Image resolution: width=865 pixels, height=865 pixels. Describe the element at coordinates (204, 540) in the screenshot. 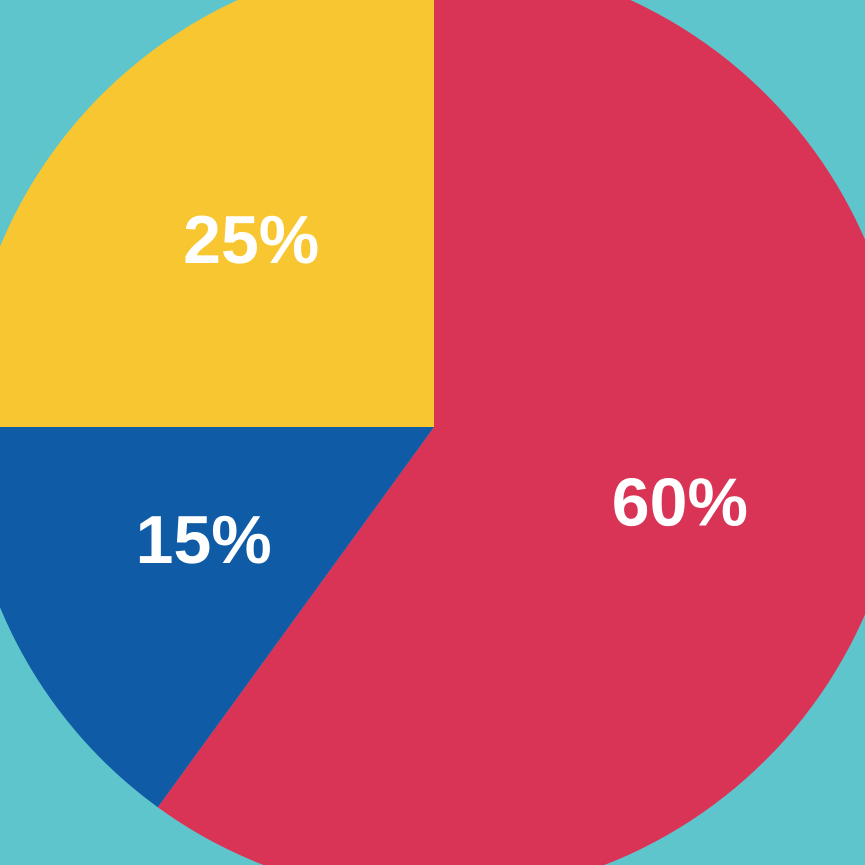

I see `data-label: 15%` at that location.